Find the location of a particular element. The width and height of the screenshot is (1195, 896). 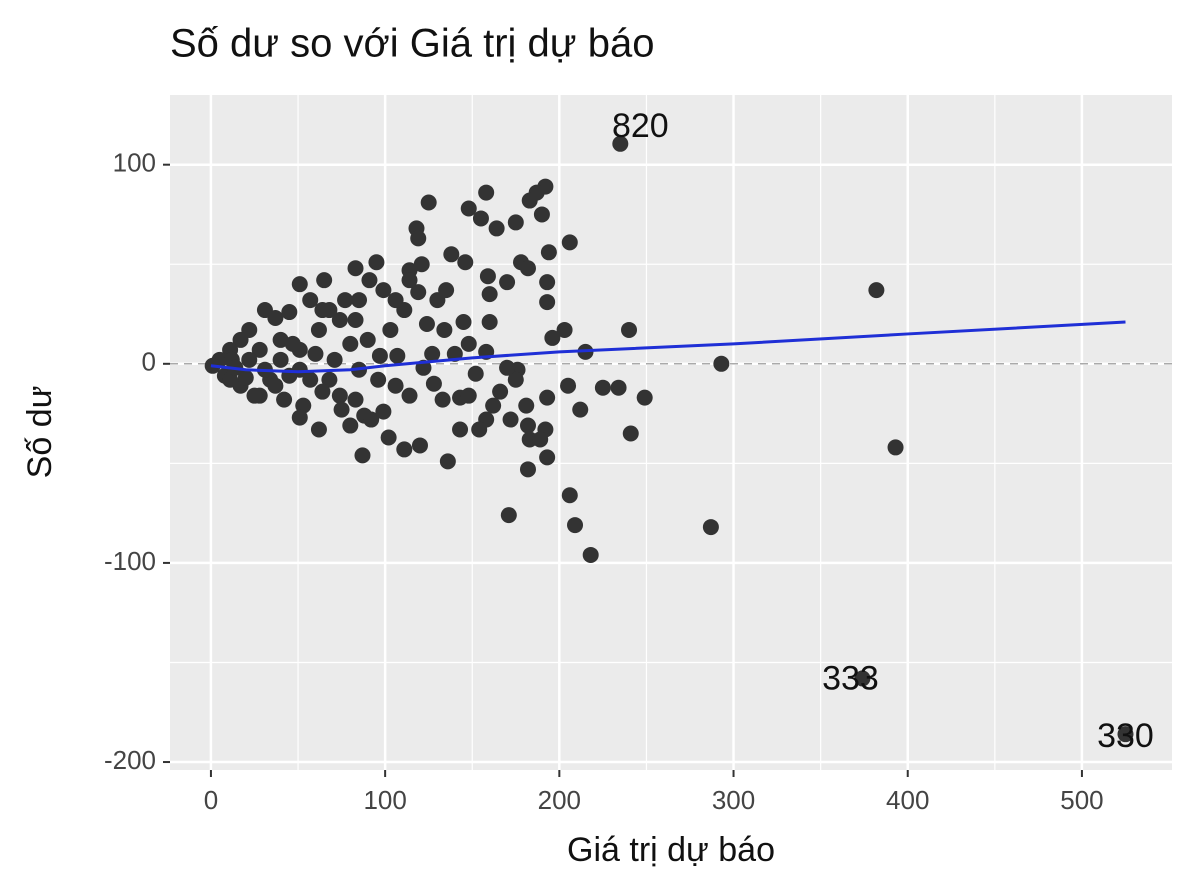

point-label: 330 is located at coordinates (1125, 736).